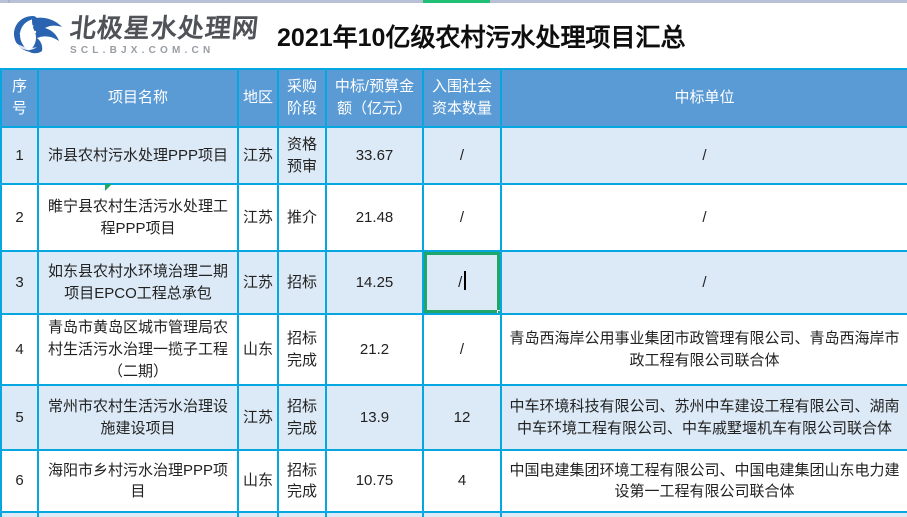 The image size is (907, 517). I want to click on cell-index: 2, so click(19, 217).